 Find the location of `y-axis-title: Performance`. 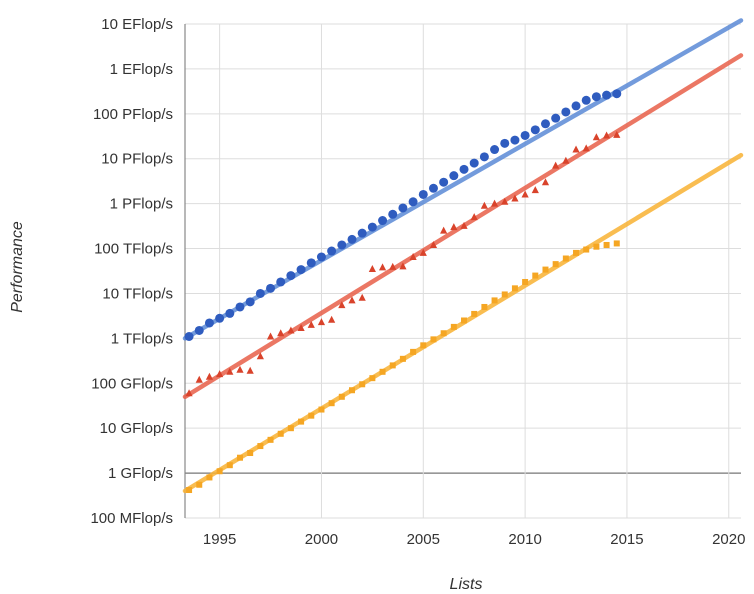

y-axis-title: Performance is located at coordinates (17, 267).